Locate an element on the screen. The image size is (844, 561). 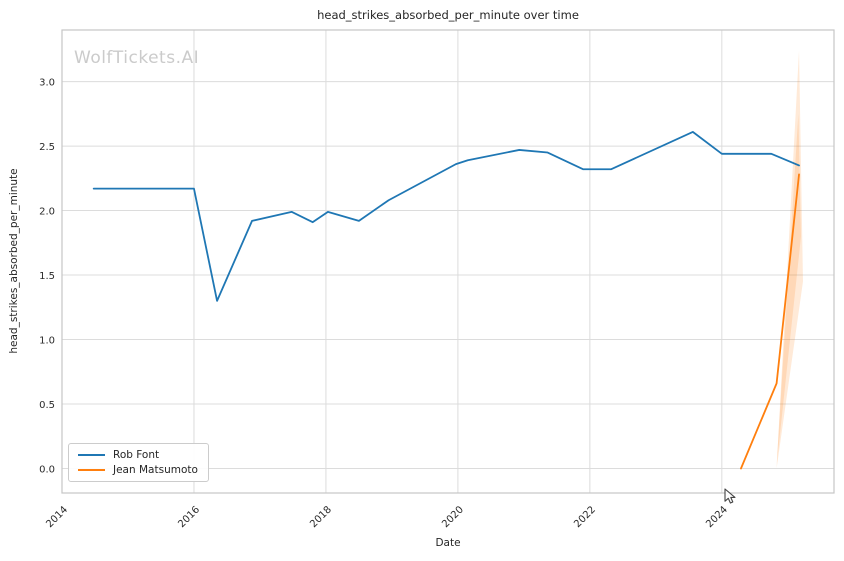
legend: Rob Font Jean Matsumoto is located at coordinates (138, 462).